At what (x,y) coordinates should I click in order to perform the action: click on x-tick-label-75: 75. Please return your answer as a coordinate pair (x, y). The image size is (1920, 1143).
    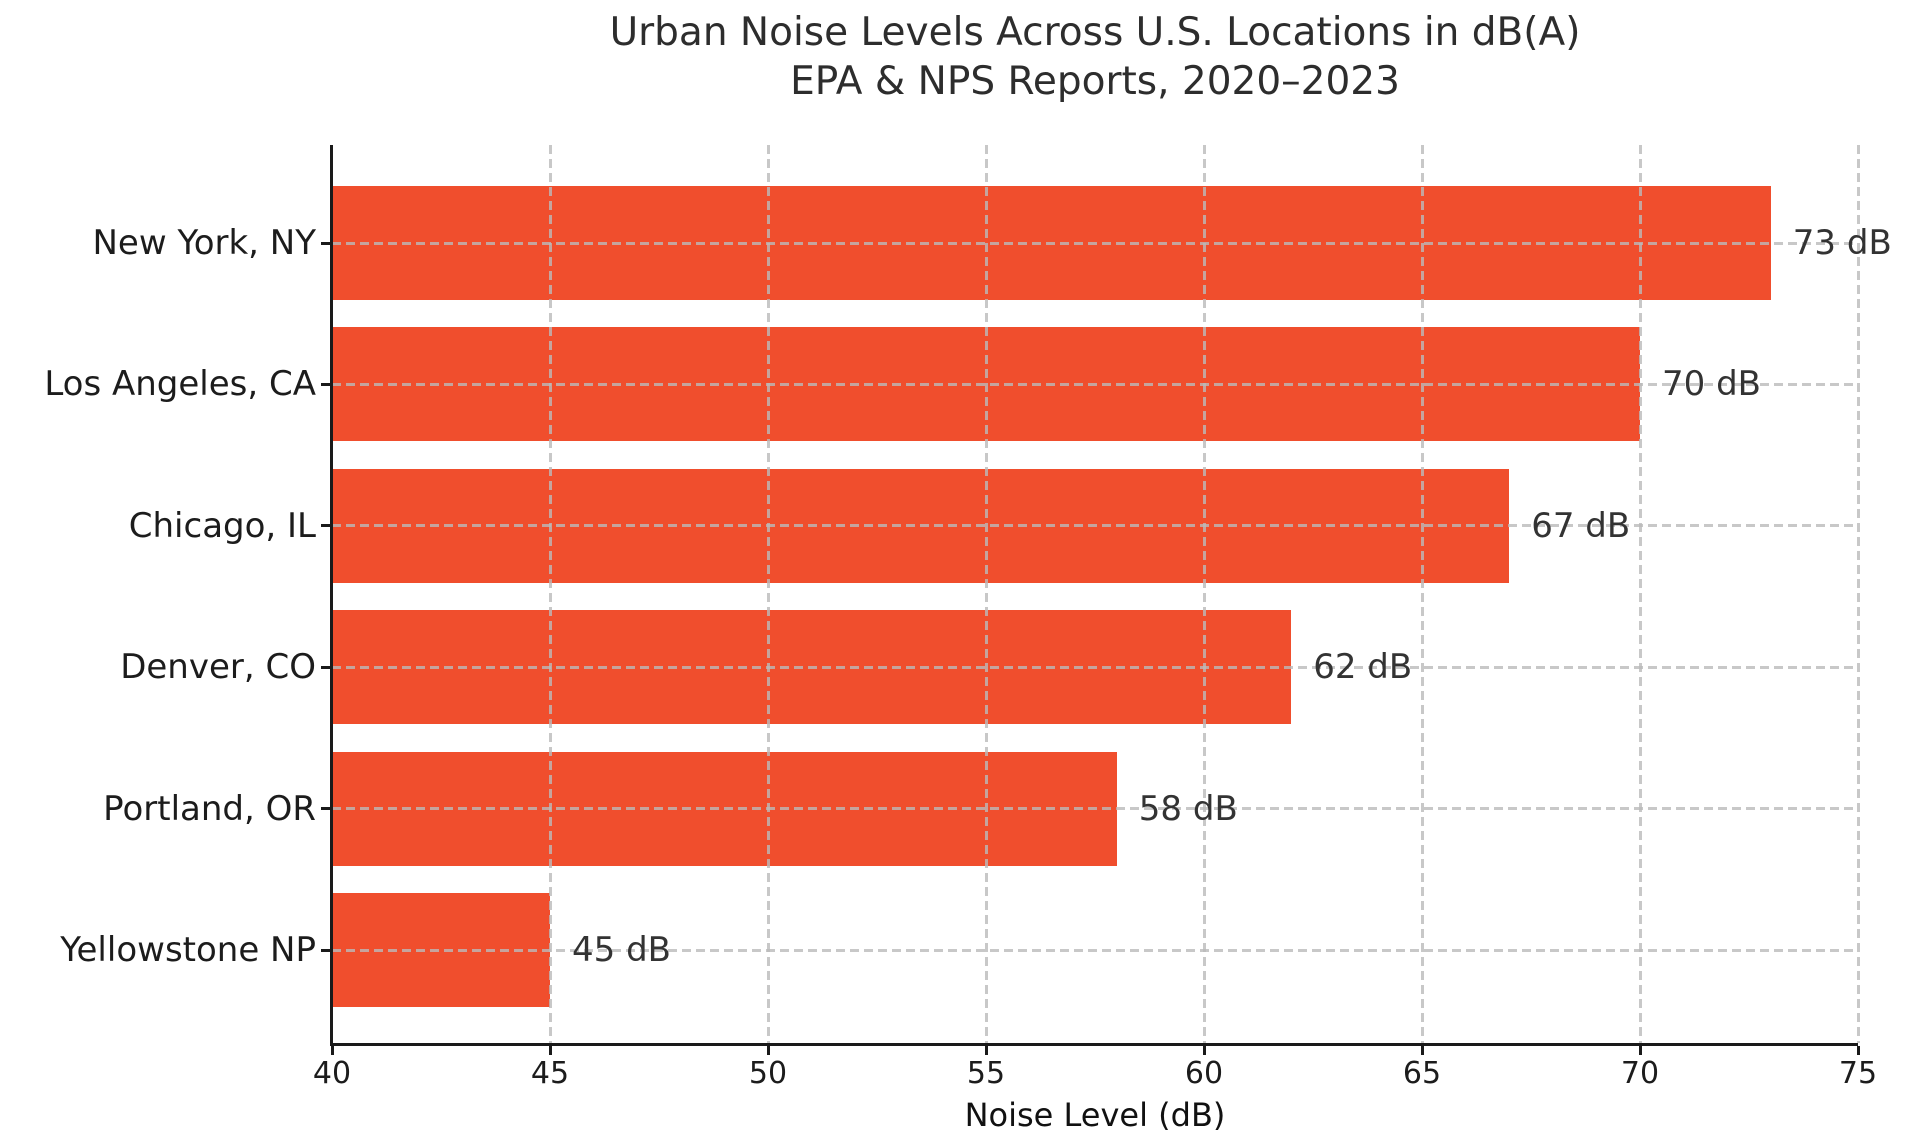
    Looking at the image, I should click on (1858, 1073).